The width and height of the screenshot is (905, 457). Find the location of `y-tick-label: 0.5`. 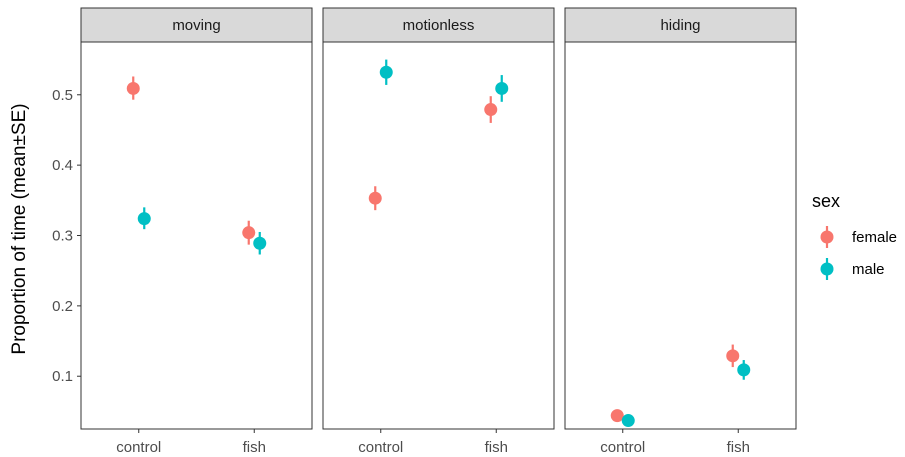

y-tick-label: 0.5 is located at coordinates (62, 95).